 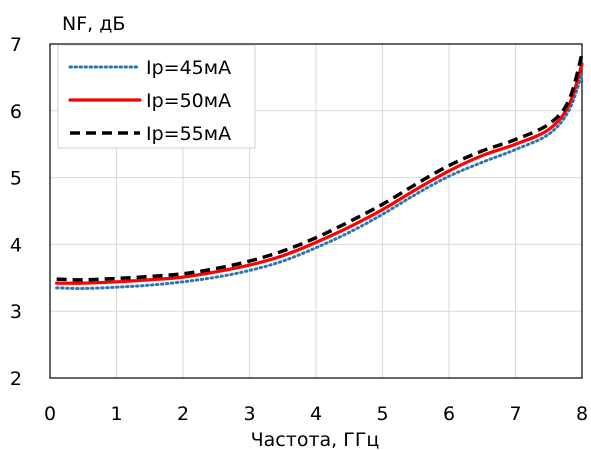 What do you see at coordinates (16, 212) in the screenshot?
I see `y-tick-labels: 2 3 4 5 6 7` at bounding box center [16, 212].